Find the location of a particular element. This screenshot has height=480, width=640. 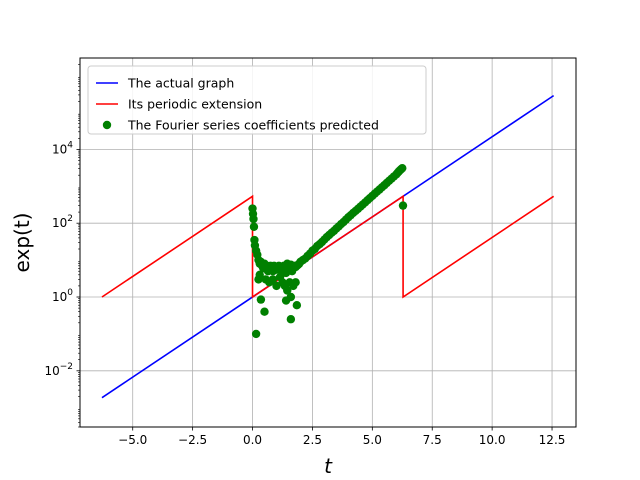

legend-box is located at coordinates (257, 100).